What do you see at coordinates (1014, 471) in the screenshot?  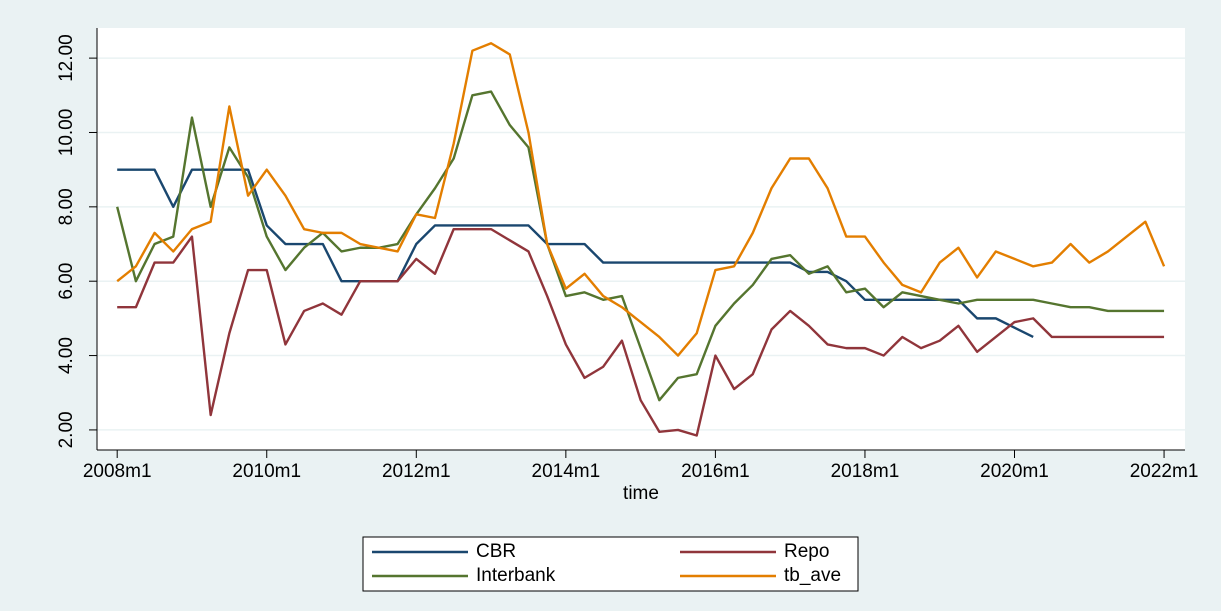 I see `x-tick-label: 2020m1` at bounding box center [1014, 471].